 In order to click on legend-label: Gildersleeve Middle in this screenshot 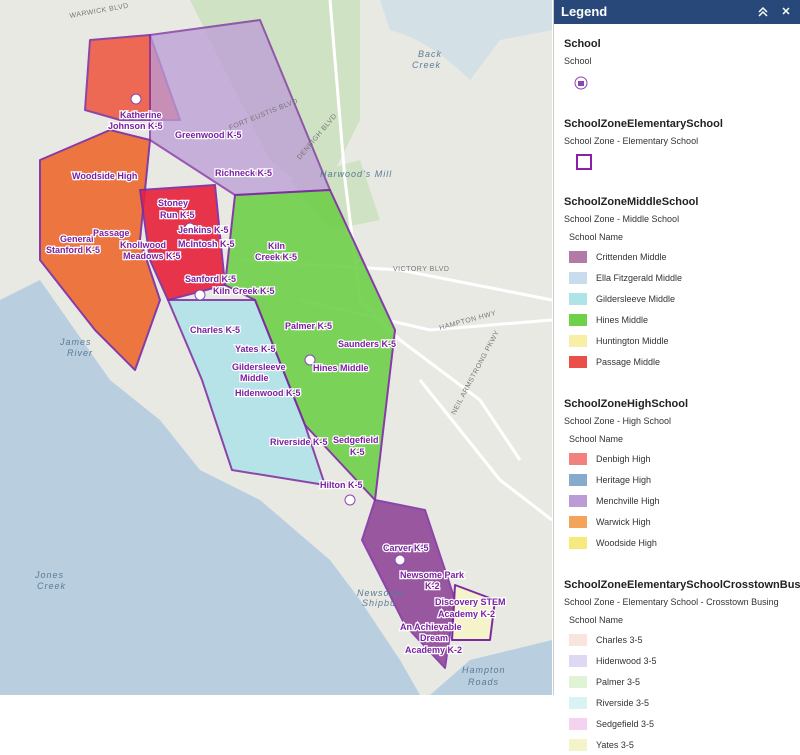, I will do `click(636, 298)`.